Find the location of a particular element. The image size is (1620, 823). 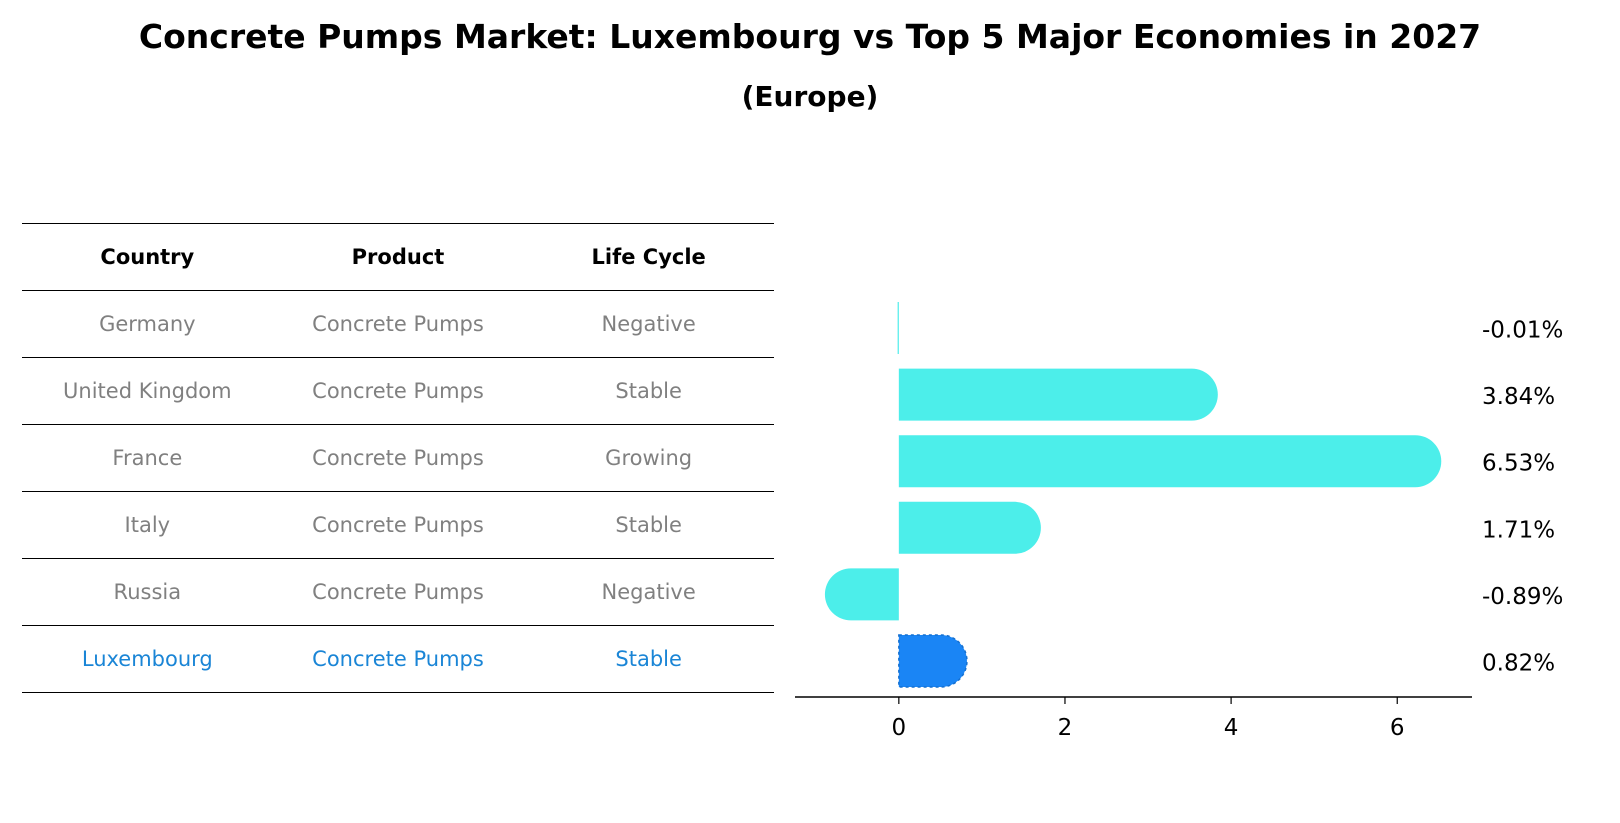

table-row: United Kingdom Concrete Pumps Stable is located at coordinates (398, 391).